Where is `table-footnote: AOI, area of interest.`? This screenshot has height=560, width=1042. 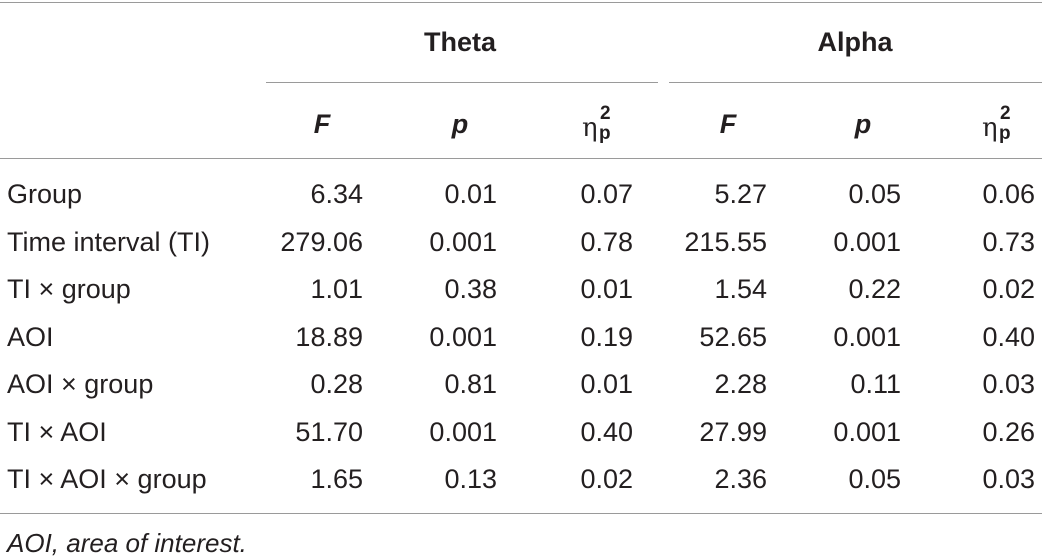
table-footnote: AOI, area of interest. is located at coordinates (127, 543).